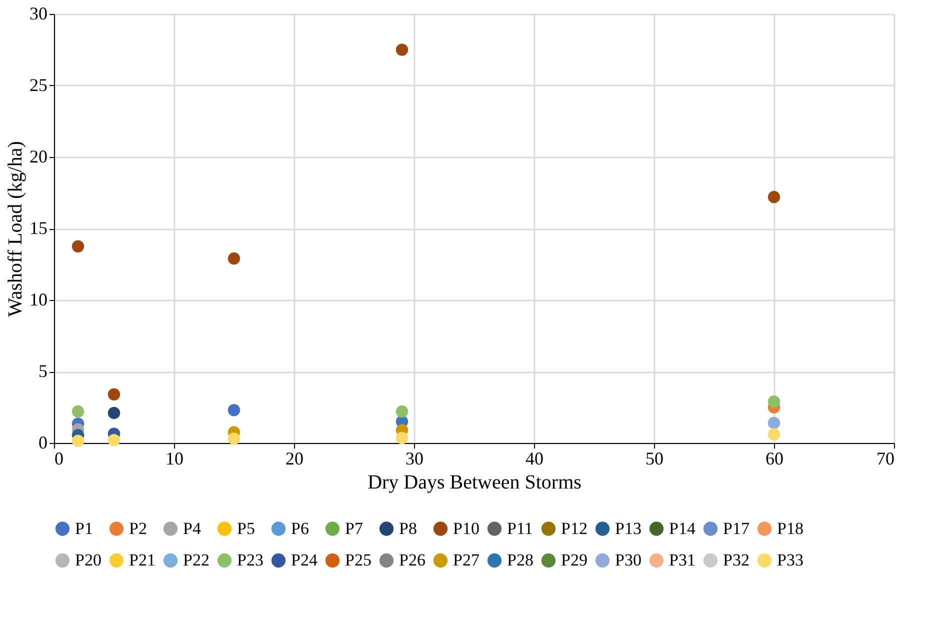  What do you see at coordinates (475, 483) in the screenshot?
I see `x-axis-title: Dry Days Between Storms` at bounding box center [475, 483].